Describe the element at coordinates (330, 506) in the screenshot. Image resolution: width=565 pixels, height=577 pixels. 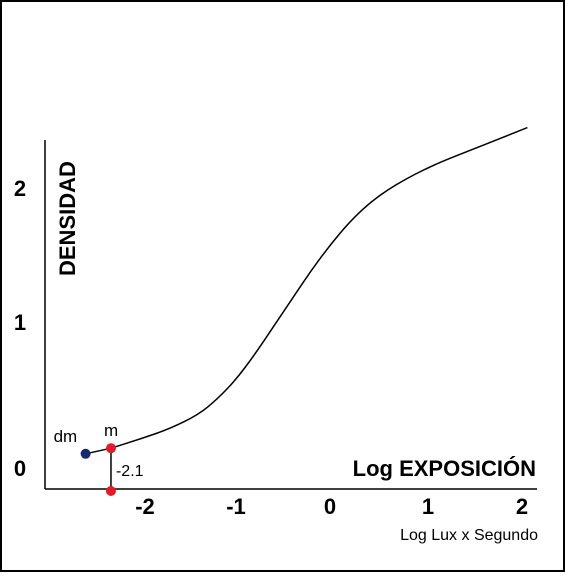
I see `x-tick-label: 0` at that location.